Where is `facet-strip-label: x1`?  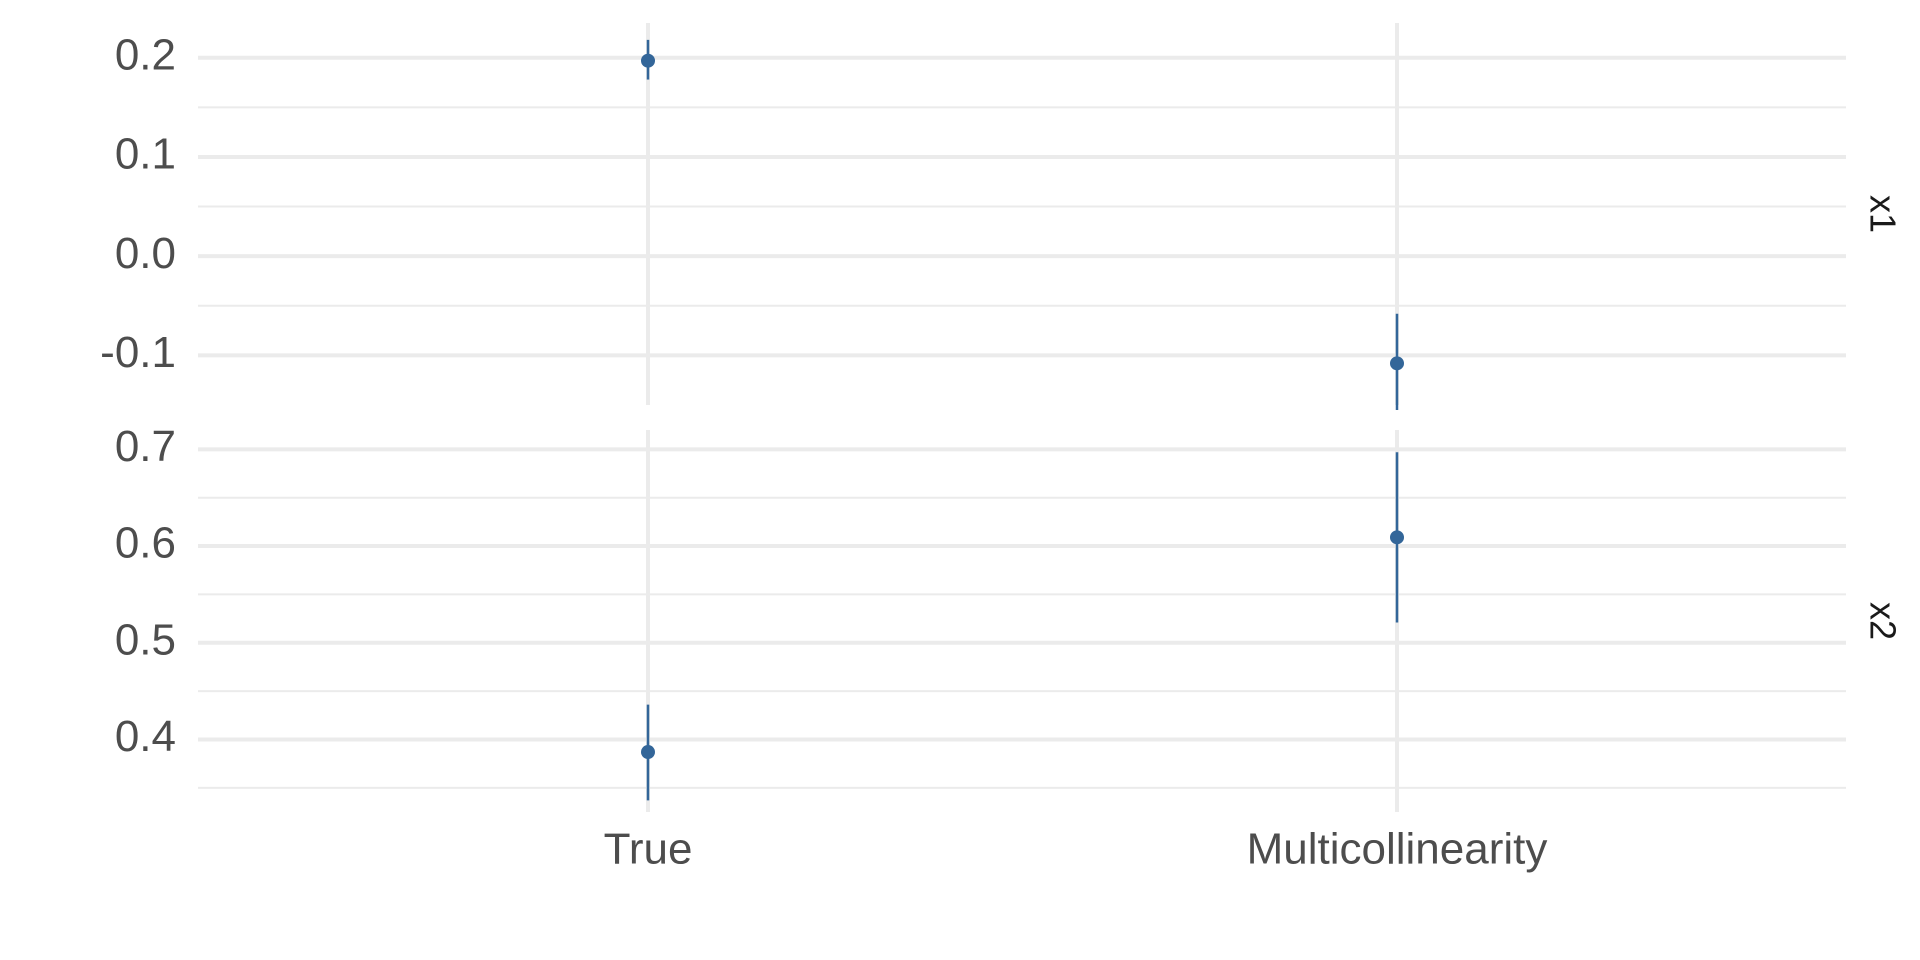 facet-strip-label: x1 is located at coordinates (1882, 214).